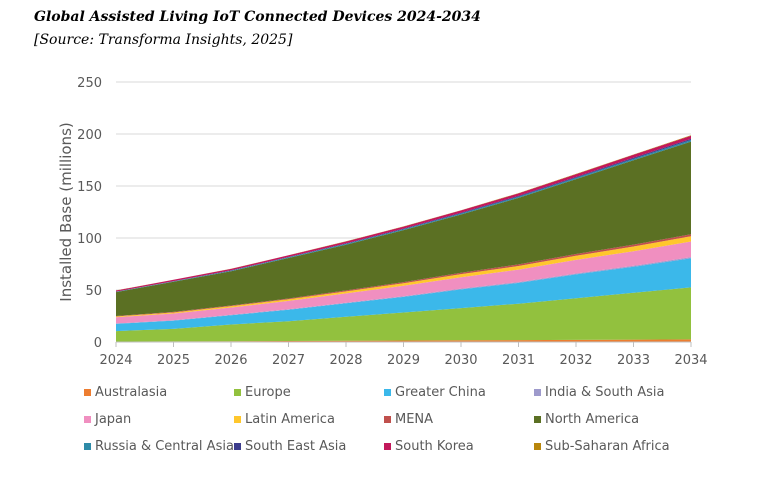 This screenshot has height=481, width=757. I want to click on legend-label: Sub-Saharan Africa, so click(607, 446).